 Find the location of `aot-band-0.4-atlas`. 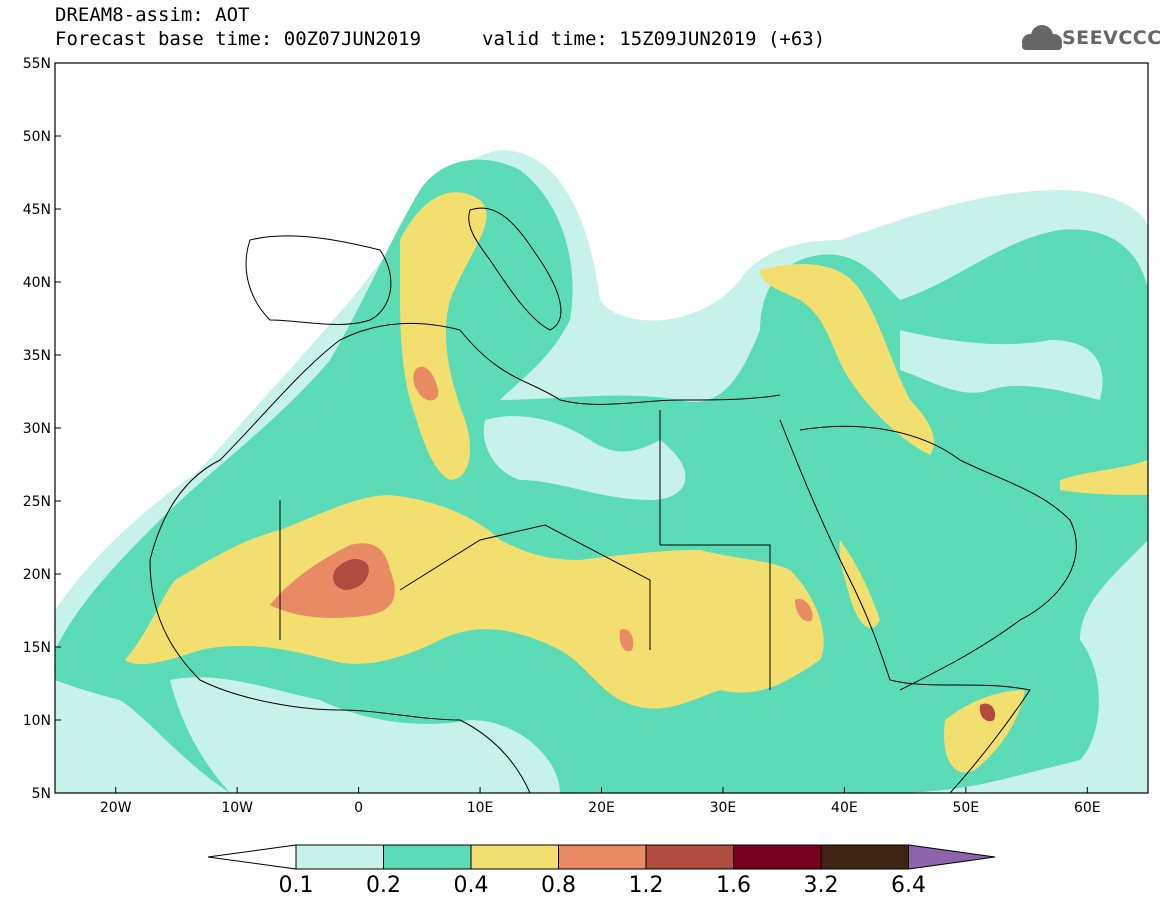

aot-band-0.4-atlas is located at coordinates (443, 336).